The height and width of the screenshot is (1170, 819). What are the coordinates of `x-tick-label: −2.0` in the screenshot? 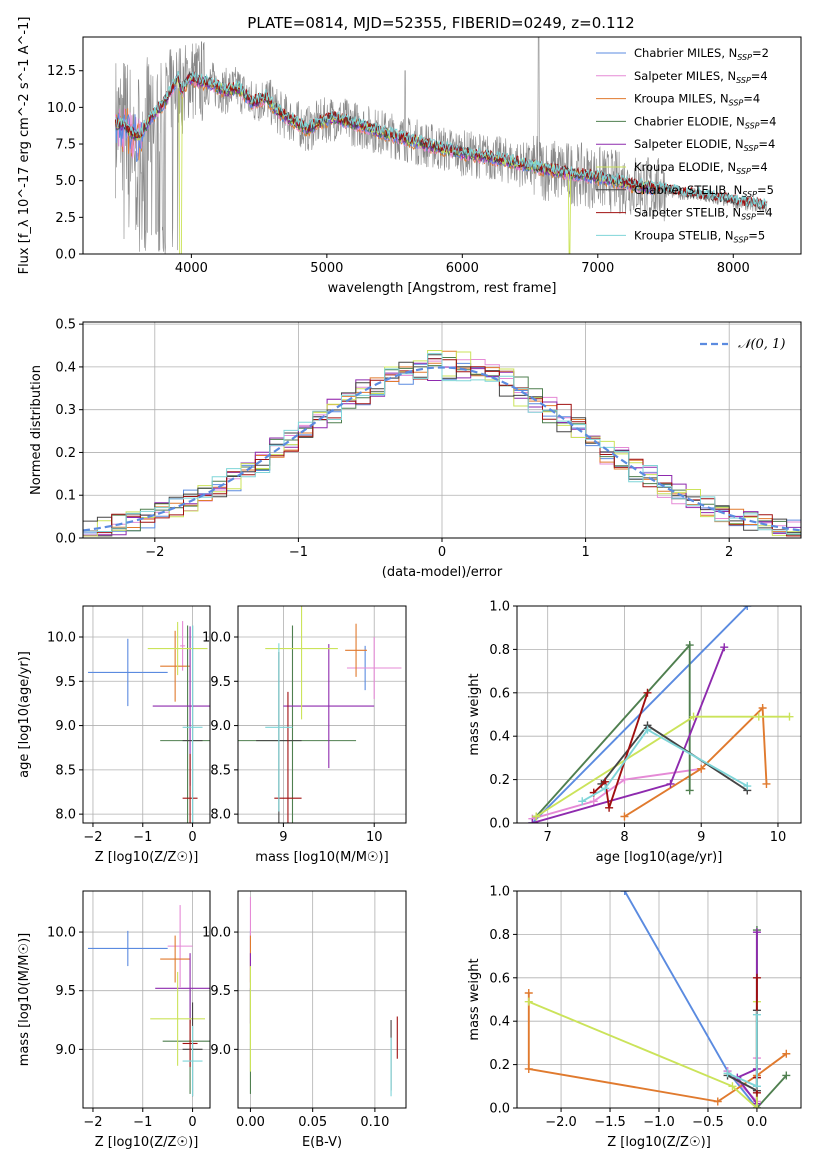 It's located at (561, 1122).